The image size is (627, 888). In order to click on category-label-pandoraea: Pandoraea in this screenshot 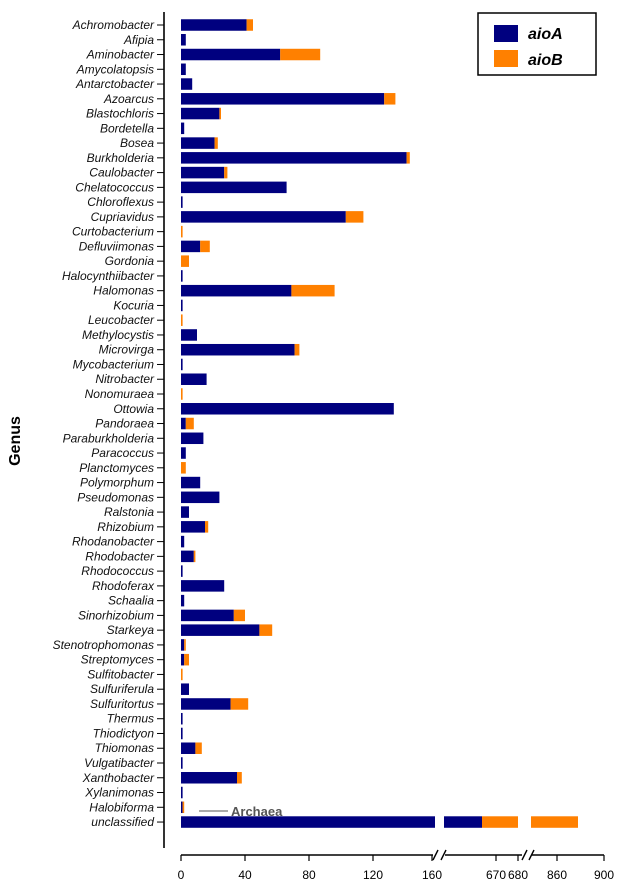, I will do `click(124, 424)`.